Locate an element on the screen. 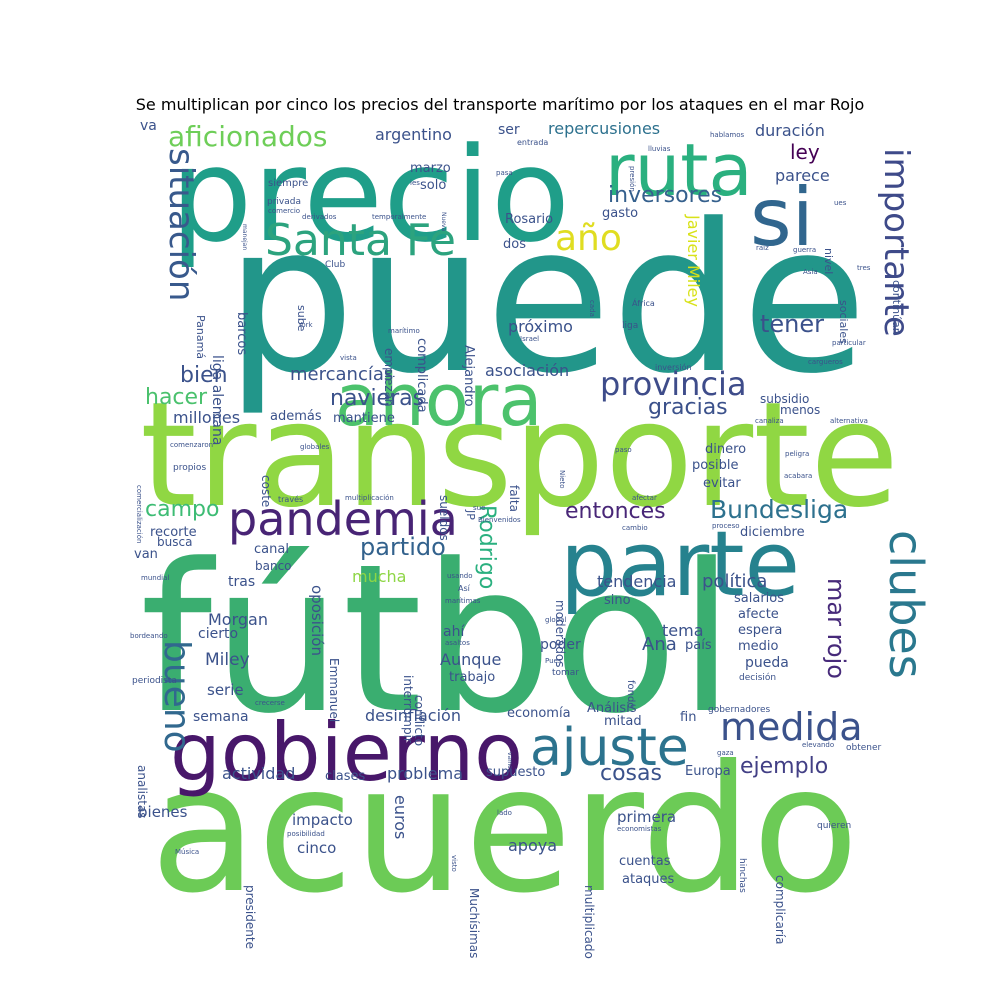  word-panama: Panamá is located at coordinates (200, 337).